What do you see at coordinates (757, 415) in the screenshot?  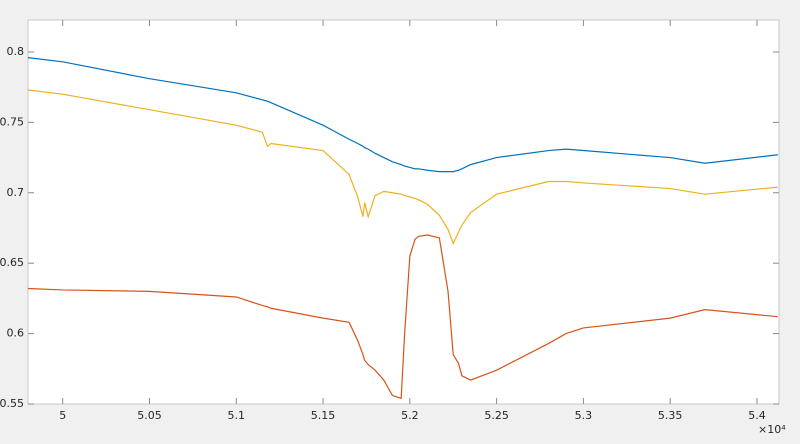 I see `x-tick-label: 5.4` at bounding box center [757, 415].